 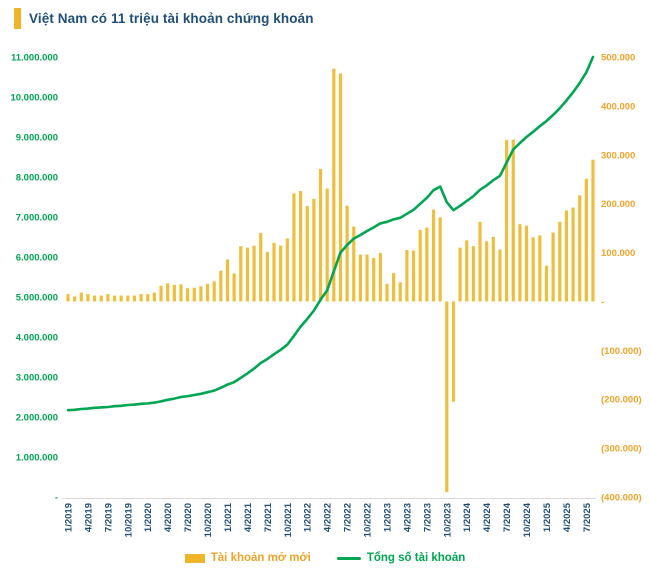 What do you see at coordinates (487, 517) in the screenshot?
I see `x-axis-label: 4/2024` at bounding box center [487, 517].